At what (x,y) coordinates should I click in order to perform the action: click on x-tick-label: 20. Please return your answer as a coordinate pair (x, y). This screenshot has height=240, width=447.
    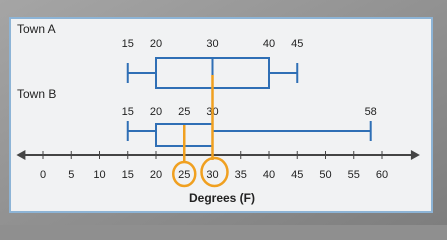
    Looking at the image, I should click on (156, 175).